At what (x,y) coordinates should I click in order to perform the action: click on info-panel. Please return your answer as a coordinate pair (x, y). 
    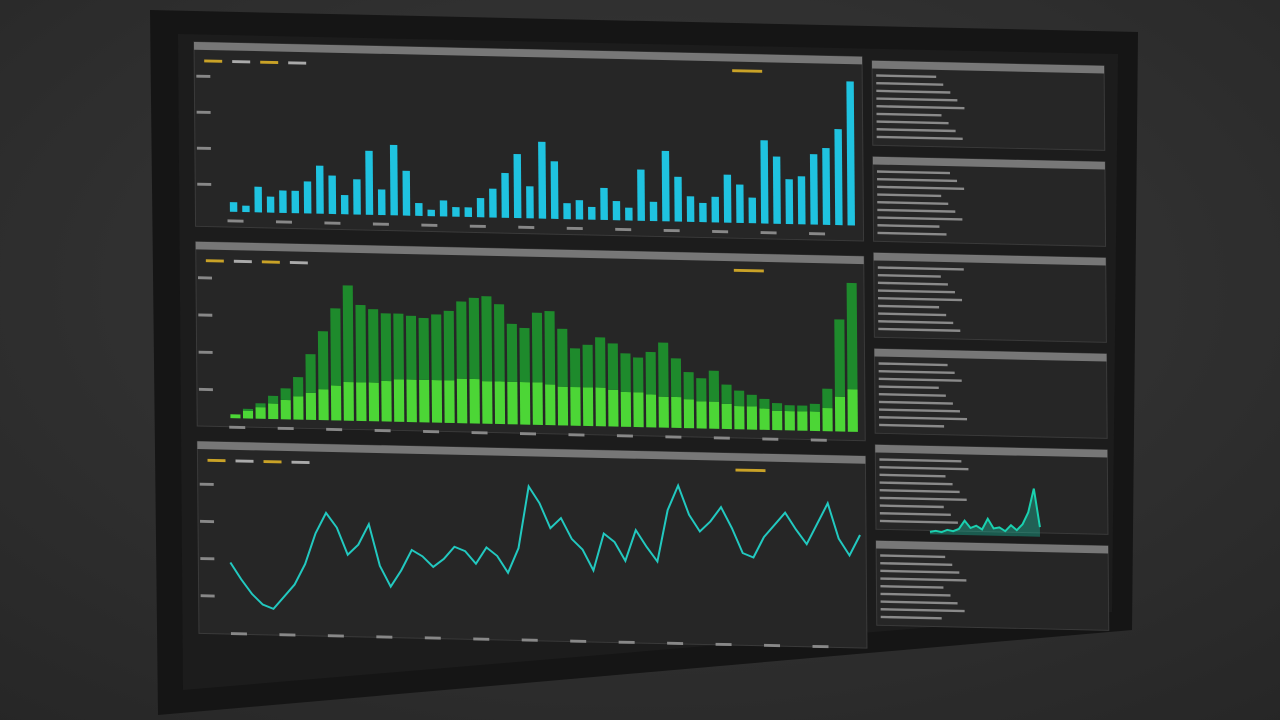
    Looking at the image, I should click on (988, 105).